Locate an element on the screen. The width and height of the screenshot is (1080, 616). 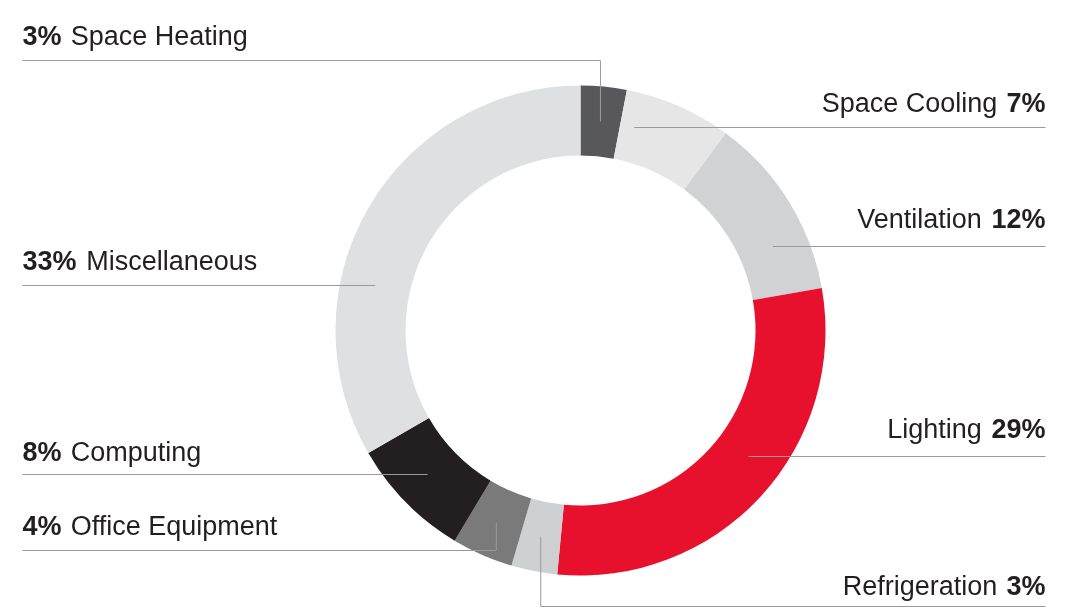
data-label: 33% is located at coordinates (49, 260).